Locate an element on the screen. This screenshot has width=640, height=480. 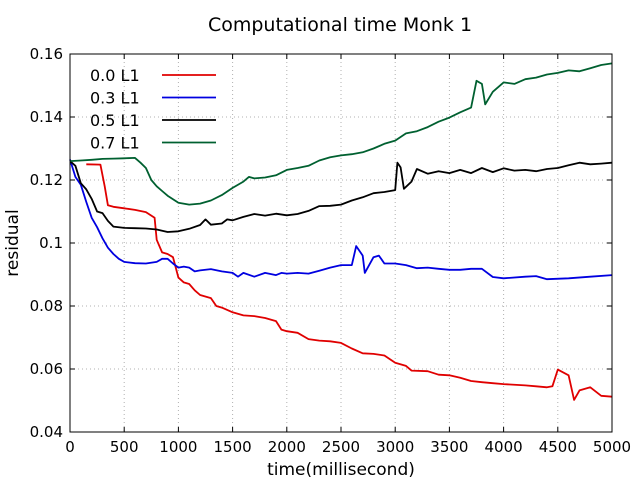
x-tick-label: 3000 is located at coordinates (395, 447).